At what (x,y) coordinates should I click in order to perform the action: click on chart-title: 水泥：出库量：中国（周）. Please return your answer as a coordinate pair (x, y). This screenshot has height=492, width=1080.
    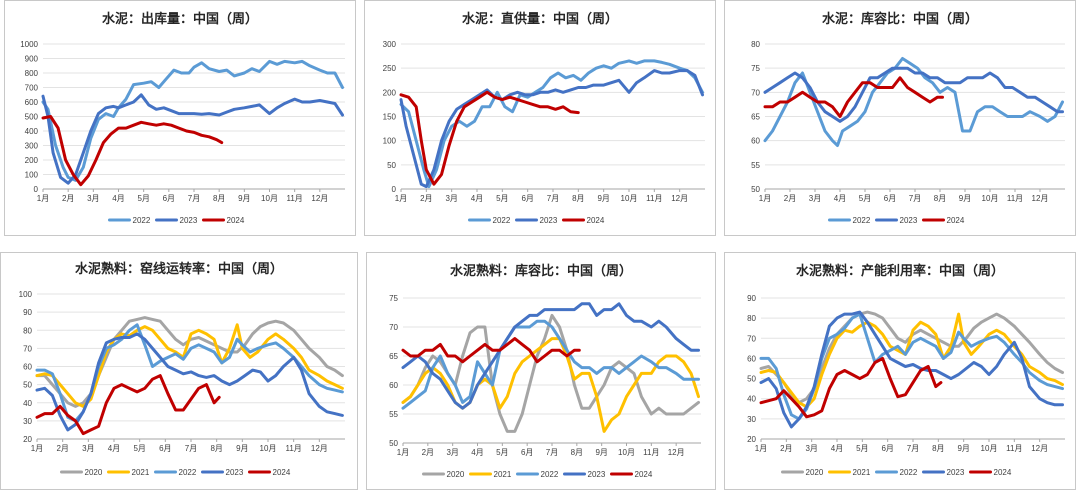
    Looking at the image, I should click on (180, 18).